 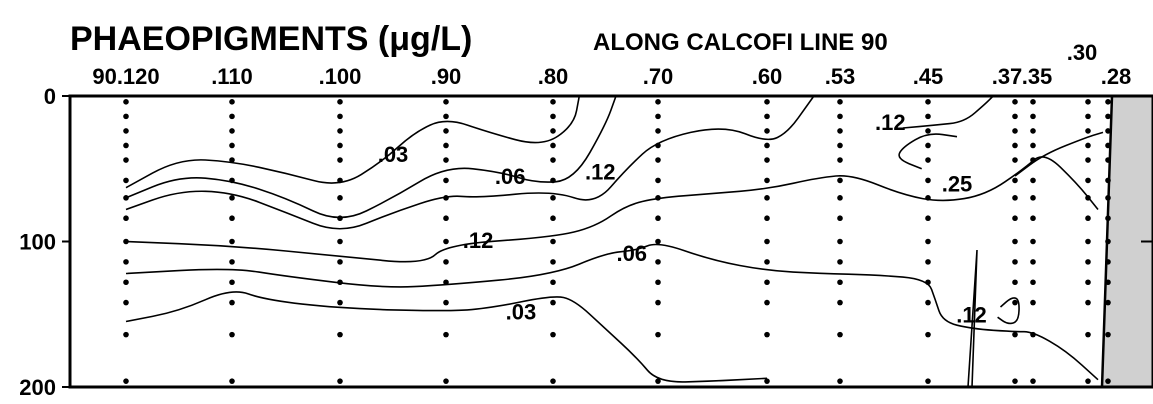 What do you see at coordinates (393, 154) in the screenshot?
I see `contour-label: .03` at bounding box center [393, 154].